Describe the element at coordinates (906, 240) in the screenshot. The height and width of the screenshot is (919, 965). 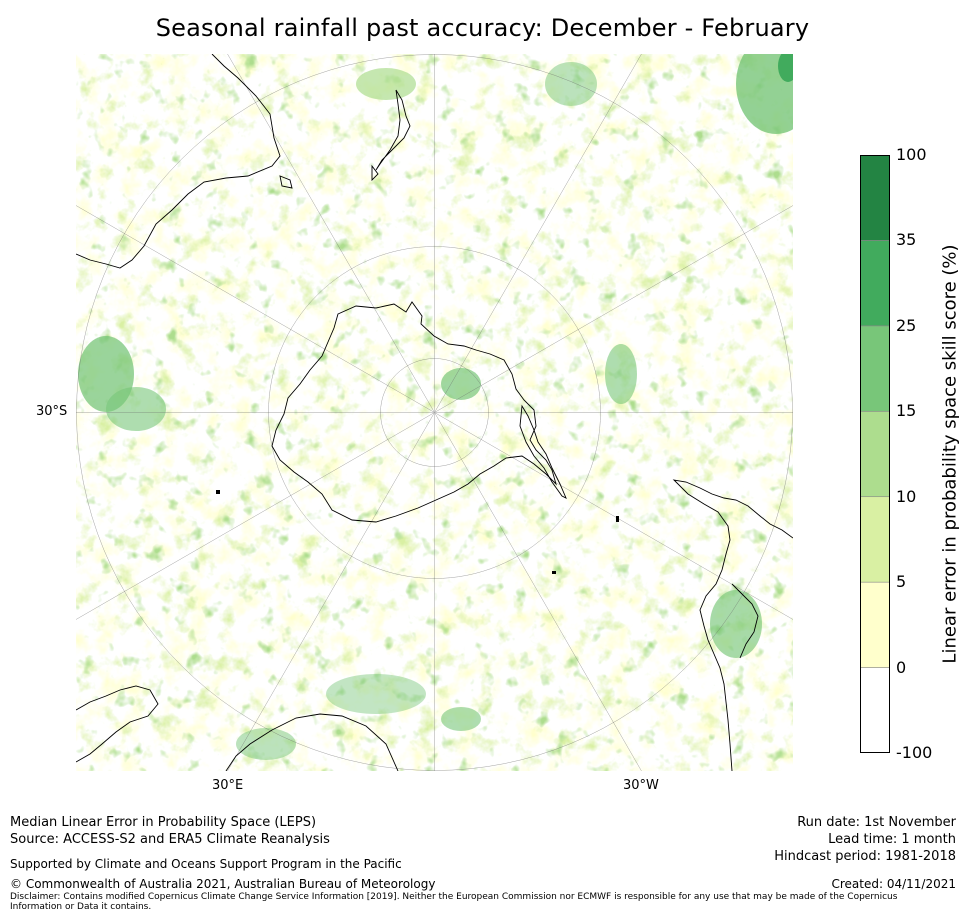
I see `colorbar-tick-label: 35` at that location.